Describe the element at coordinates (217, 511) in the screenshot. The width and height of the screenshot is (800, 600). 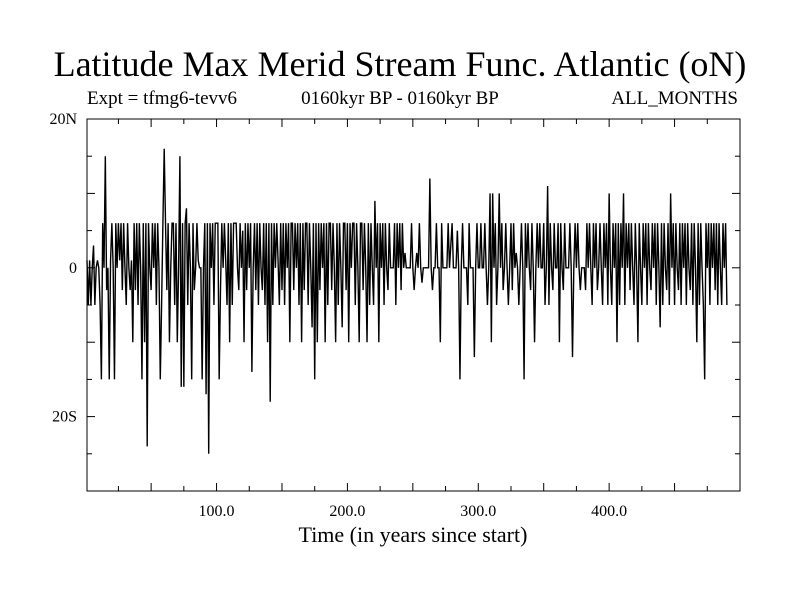
I see `x-tick-label: 100.0` at that location.